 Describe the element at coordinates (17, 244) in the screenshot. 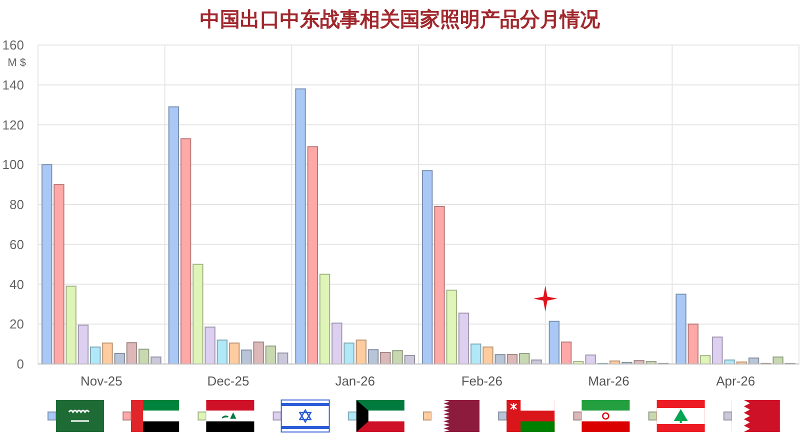

I see `y-tick-label: 60` at that location.